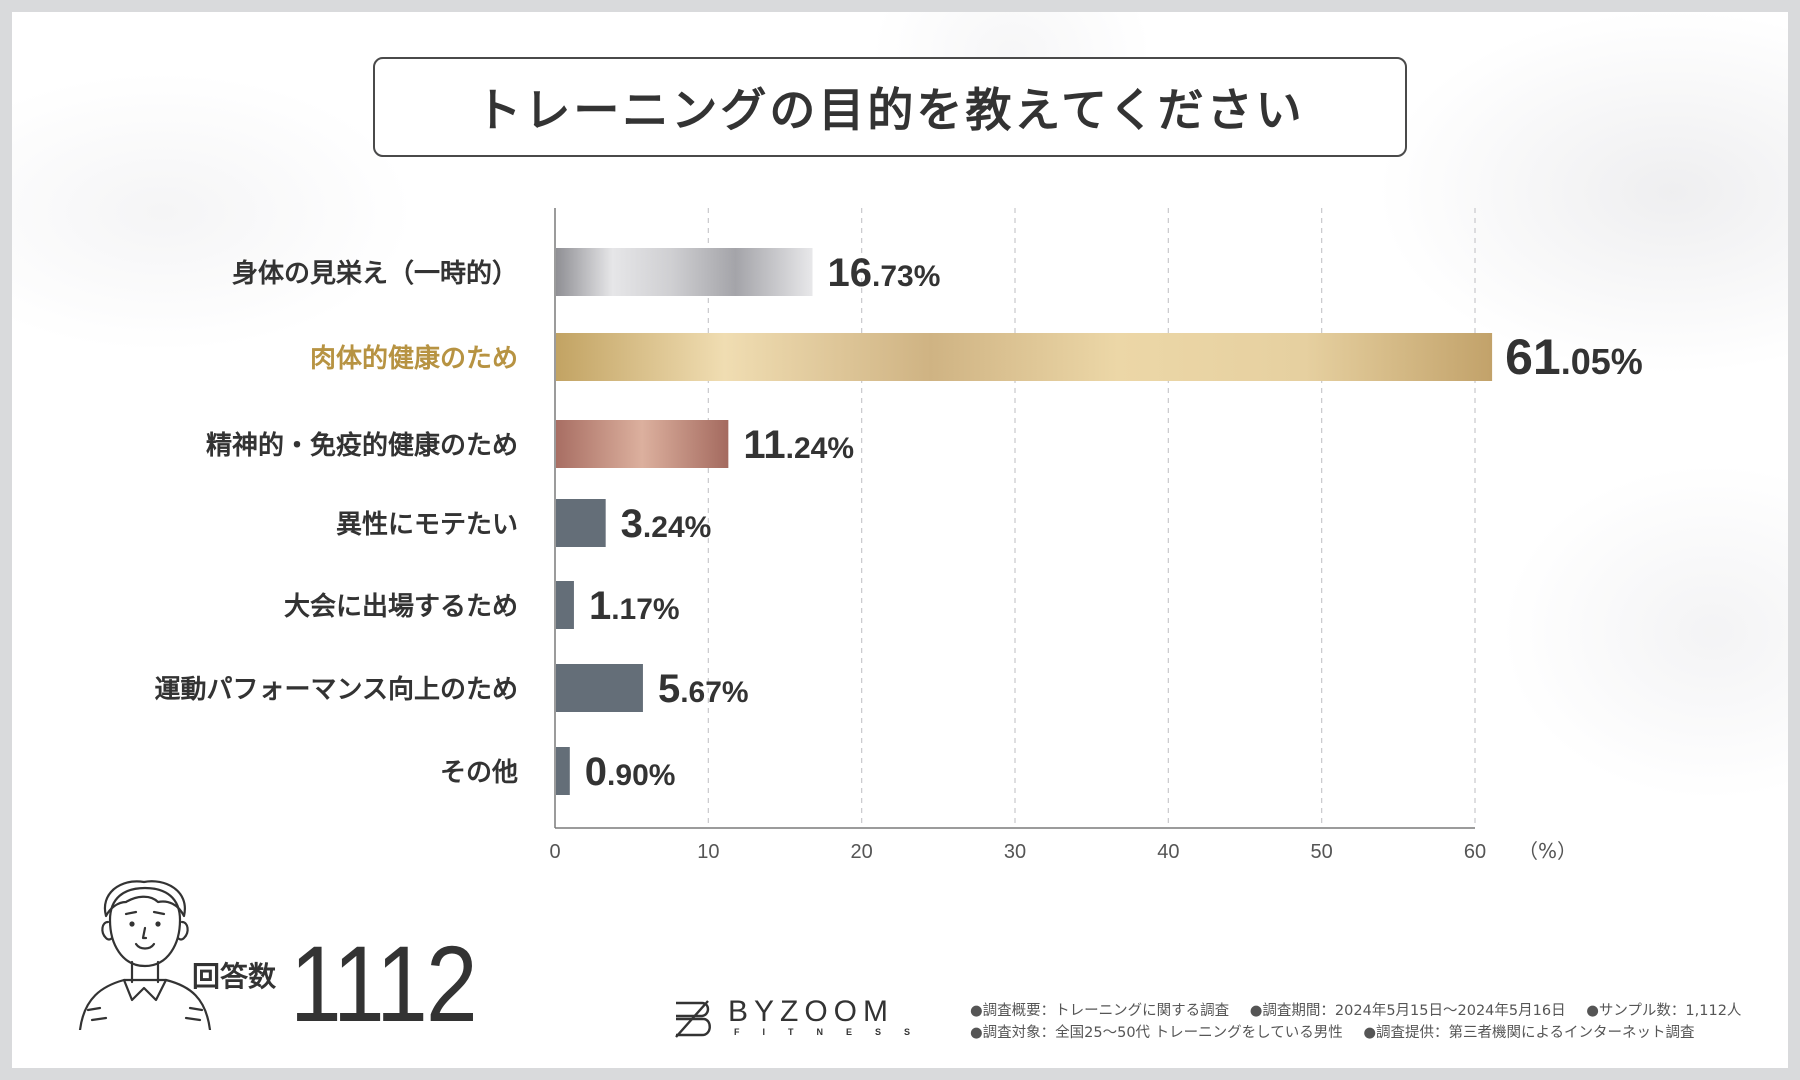 The width and height of the screenshot is (1800, 1080). Describe the element at coordinates (145, 955) in the screenshot. I see `man-illustration-icon` at that location.